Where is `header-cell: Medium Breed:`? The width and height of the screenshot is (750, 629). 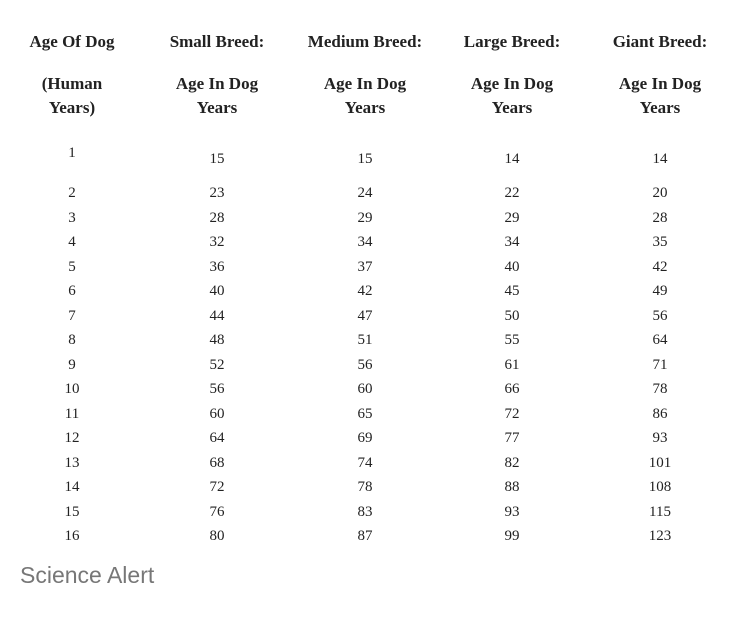
header-cell: Medium Breed: is located at coordinates (365, 41).